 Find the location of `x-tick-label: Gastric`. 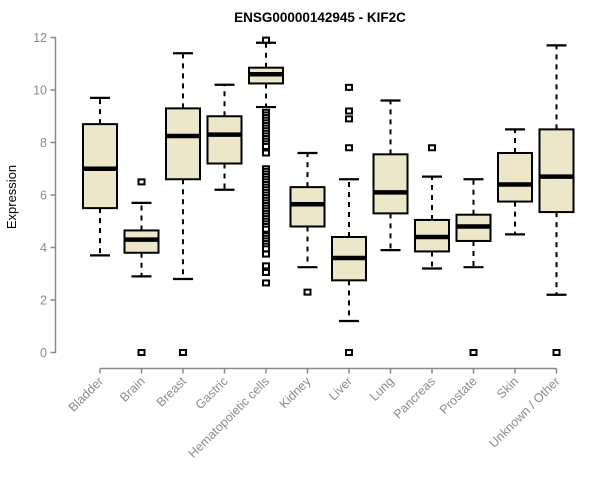

x-tick-label: Gastric is located at coordinates (212, 393).